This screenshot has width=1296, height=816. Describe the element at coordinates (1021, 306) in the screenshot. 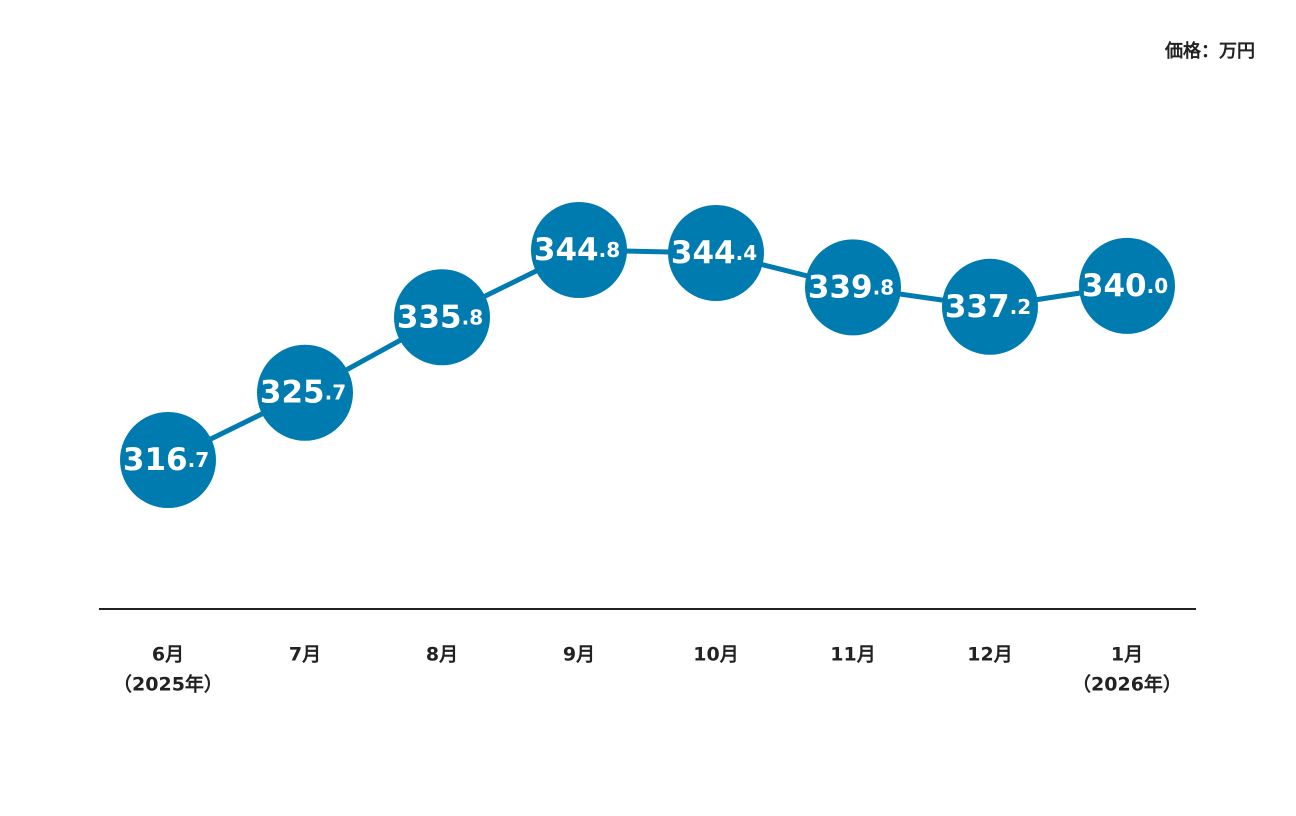

I see `value-dec: .2` at that location.